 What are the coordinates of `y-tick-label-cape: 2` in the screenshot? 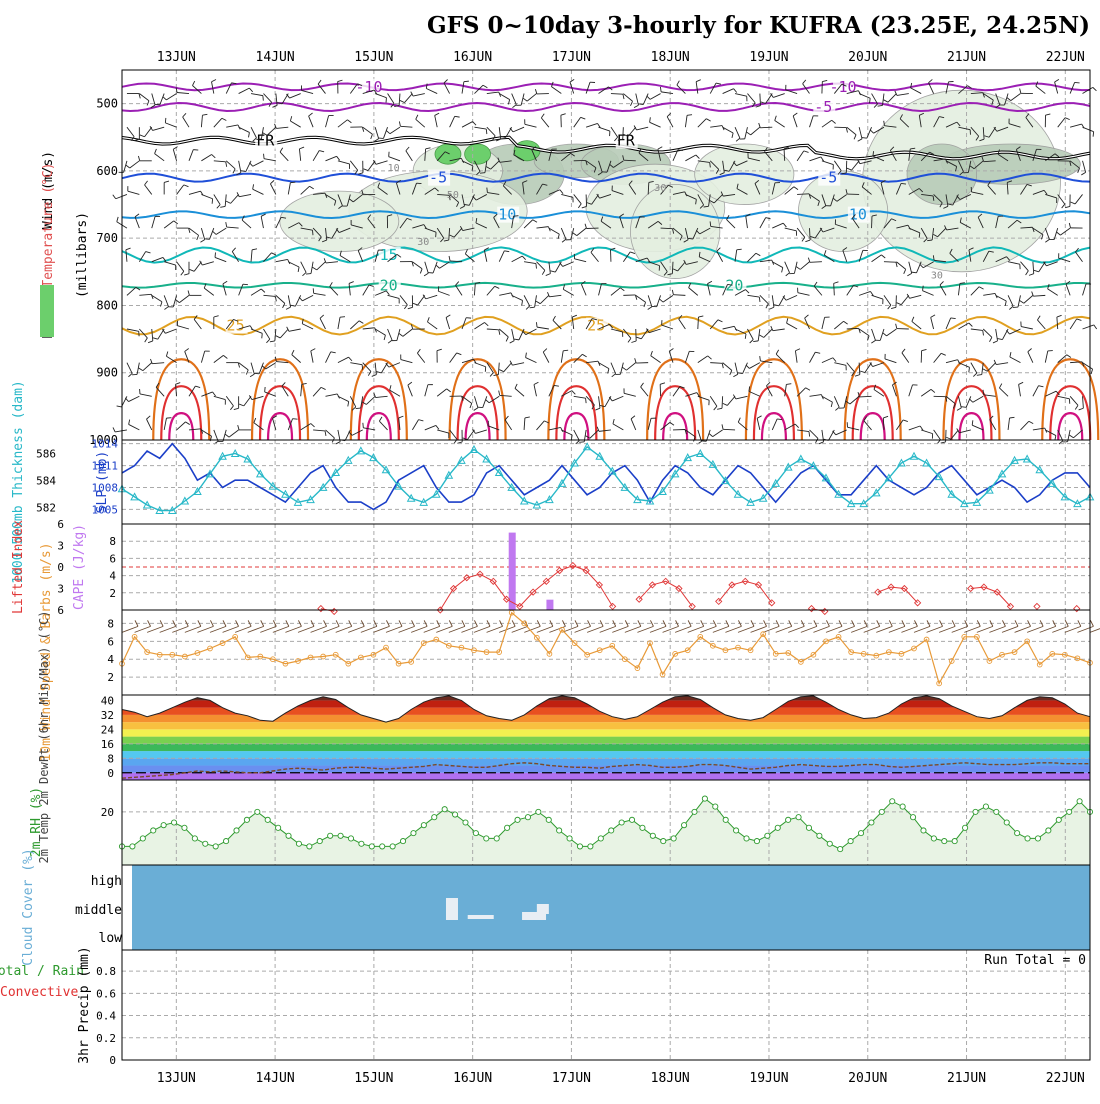 It's located at (112, 593).